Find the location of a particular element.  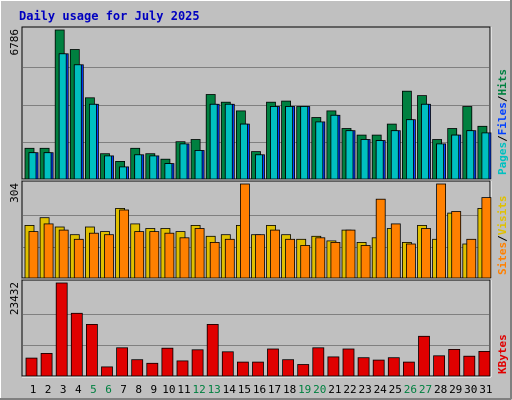

x-tick-label-day-21: 21 is located at coordinates (334, 389).